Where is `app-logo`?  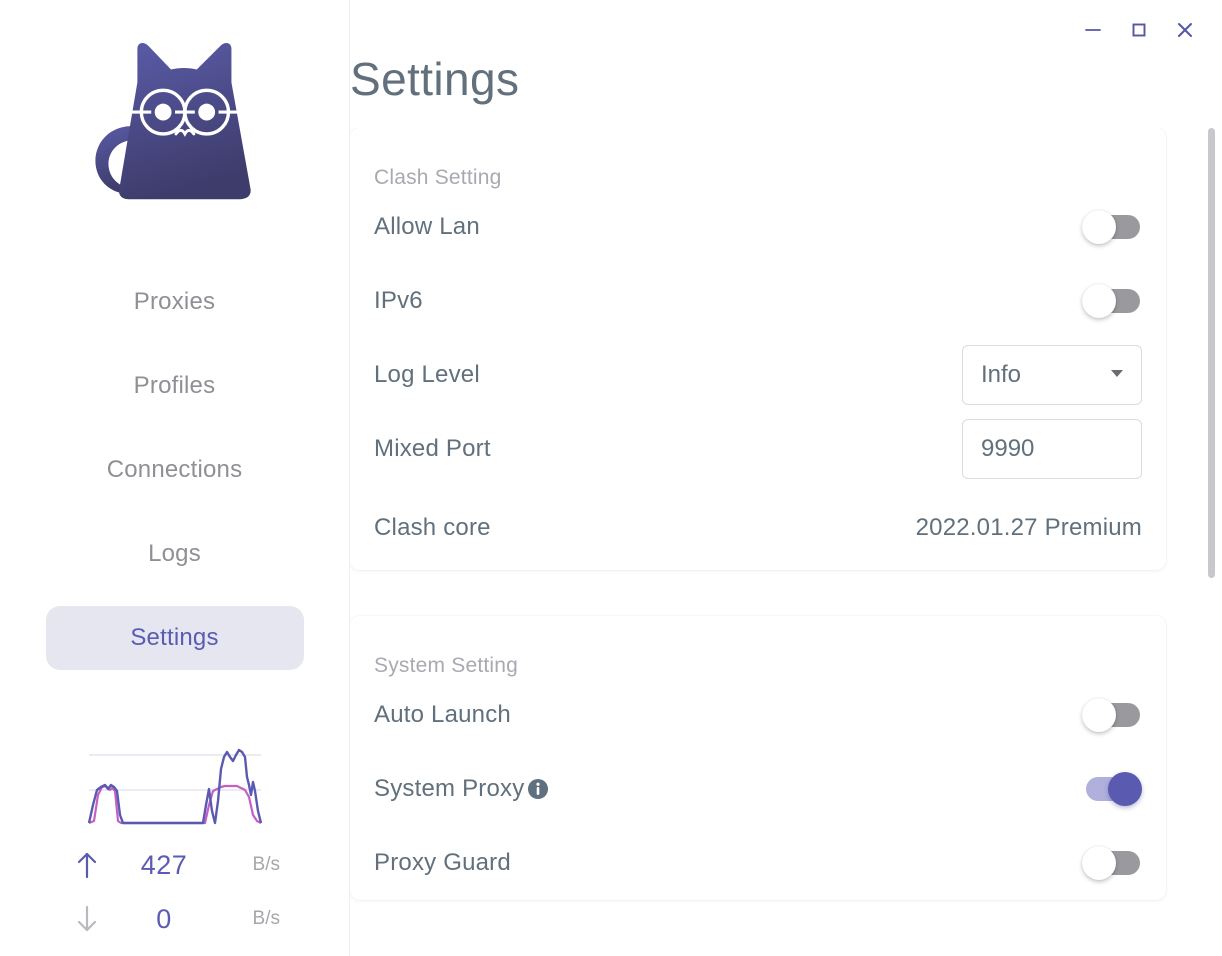
app-logo is located at coordinates (175, 122).